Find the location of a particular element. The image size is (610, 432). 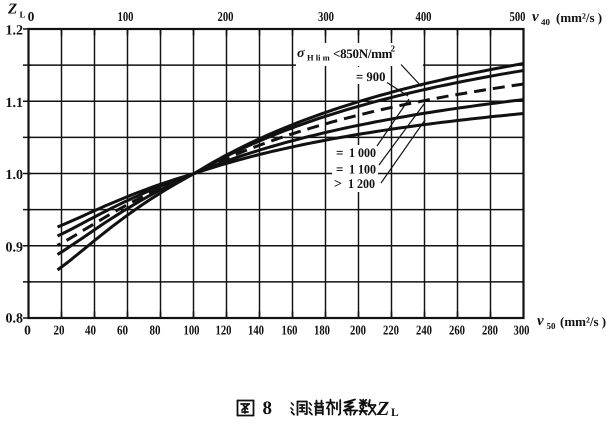

svg-text: 160 is located at coordinates (290, 330).